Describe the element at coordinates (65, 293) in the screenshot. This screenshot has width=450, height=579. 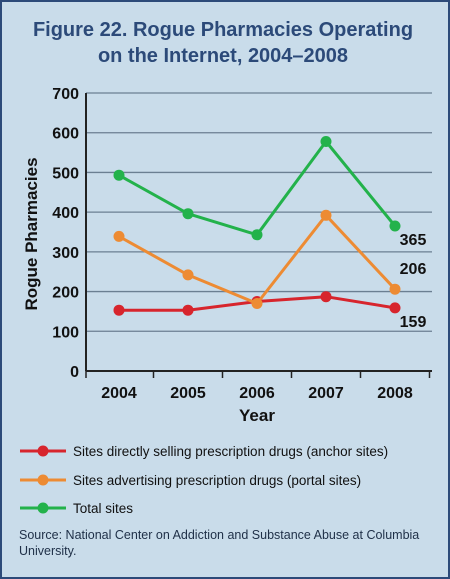
I see `y-tick-label: 200` at that location.